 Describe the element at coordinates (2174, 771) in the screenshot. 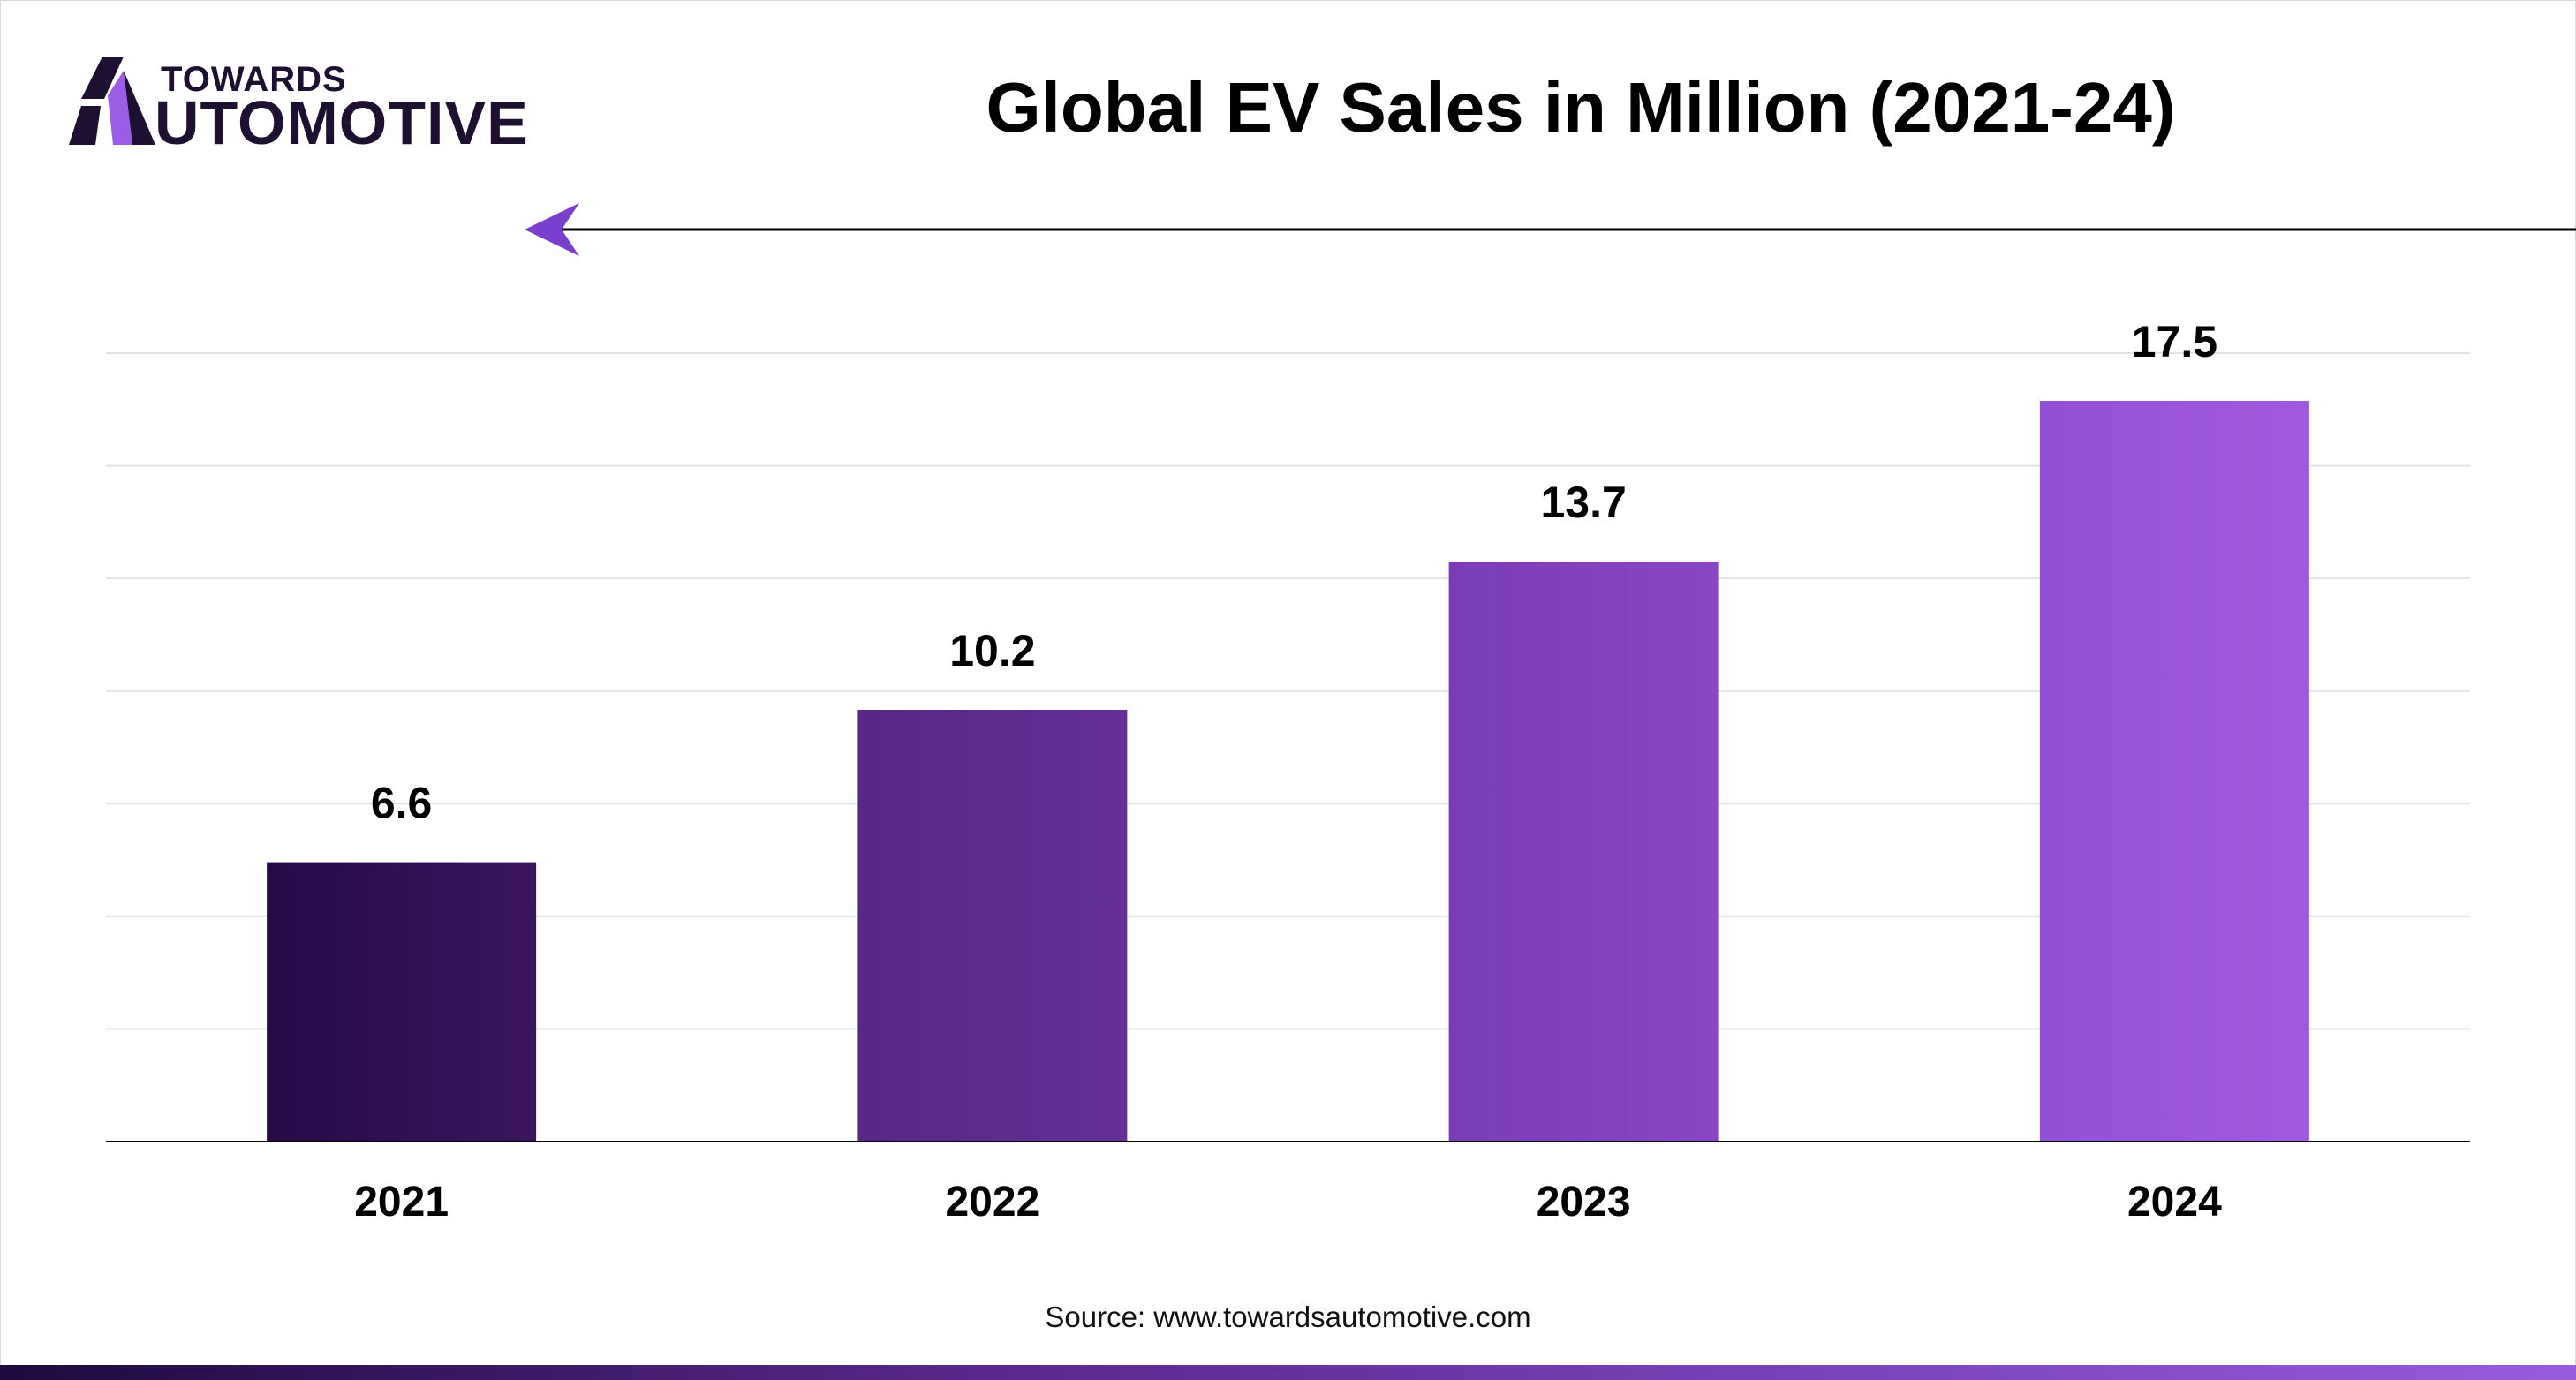

I see `bar-2024` at that location.